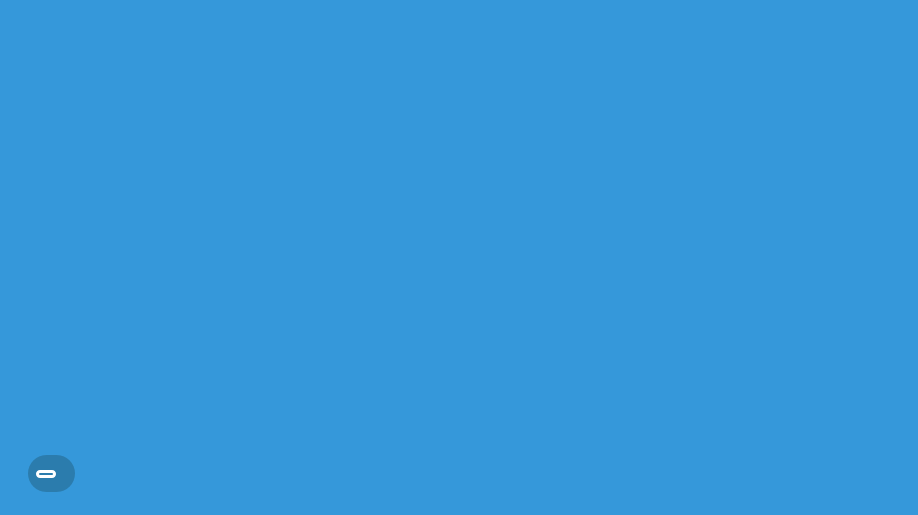 The width and height of the screenshot is (918, 515). I want to click on cc0-label, so click(46, 473).